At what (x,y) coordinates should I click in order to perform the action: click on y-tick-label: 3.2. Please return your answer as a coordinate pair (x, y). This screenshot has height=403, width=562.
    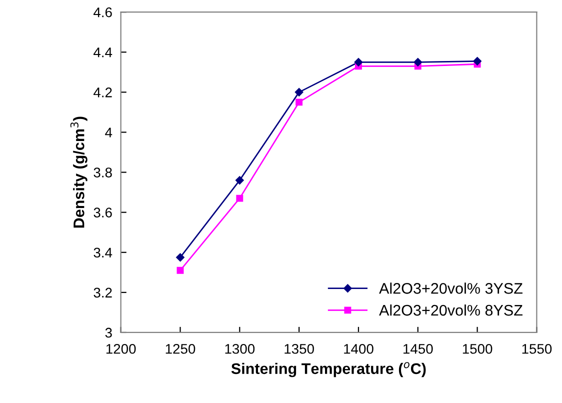
    Looking at the image, I should click on (103, 293).